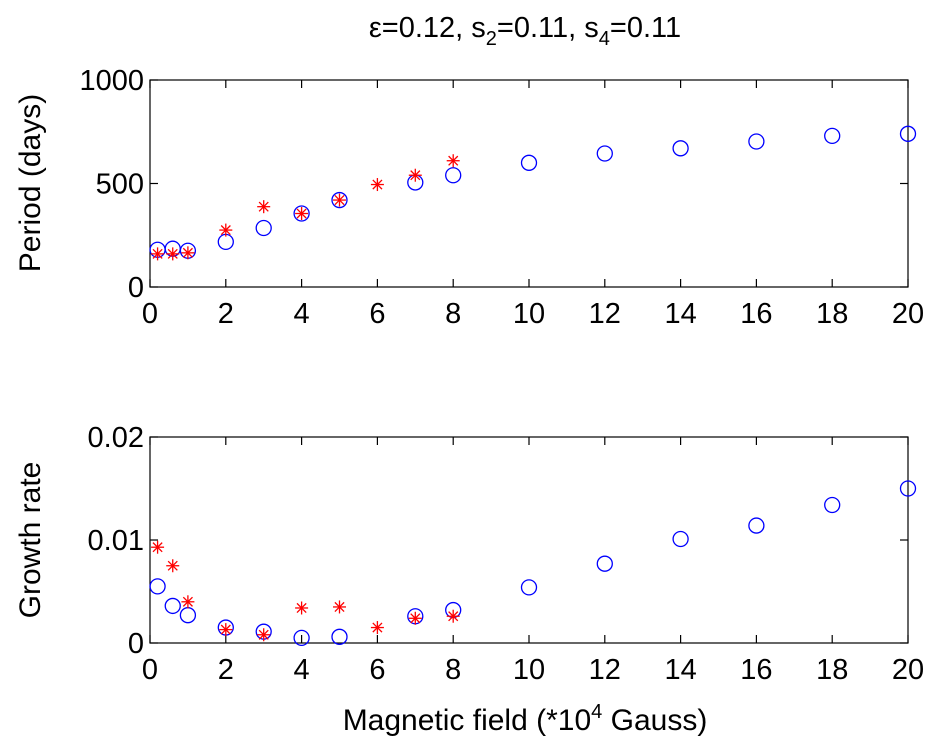  Describe the element at coordinates (453, 670) in the screenshot. I see `growth-x-tick-label: 8` at that location.